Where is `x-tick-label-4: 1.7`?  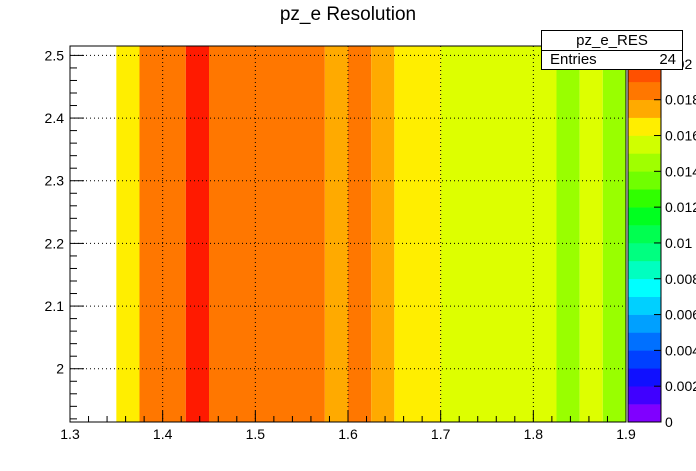 x-tick-label-4: 1.7 is located at coordinates (441, 434).